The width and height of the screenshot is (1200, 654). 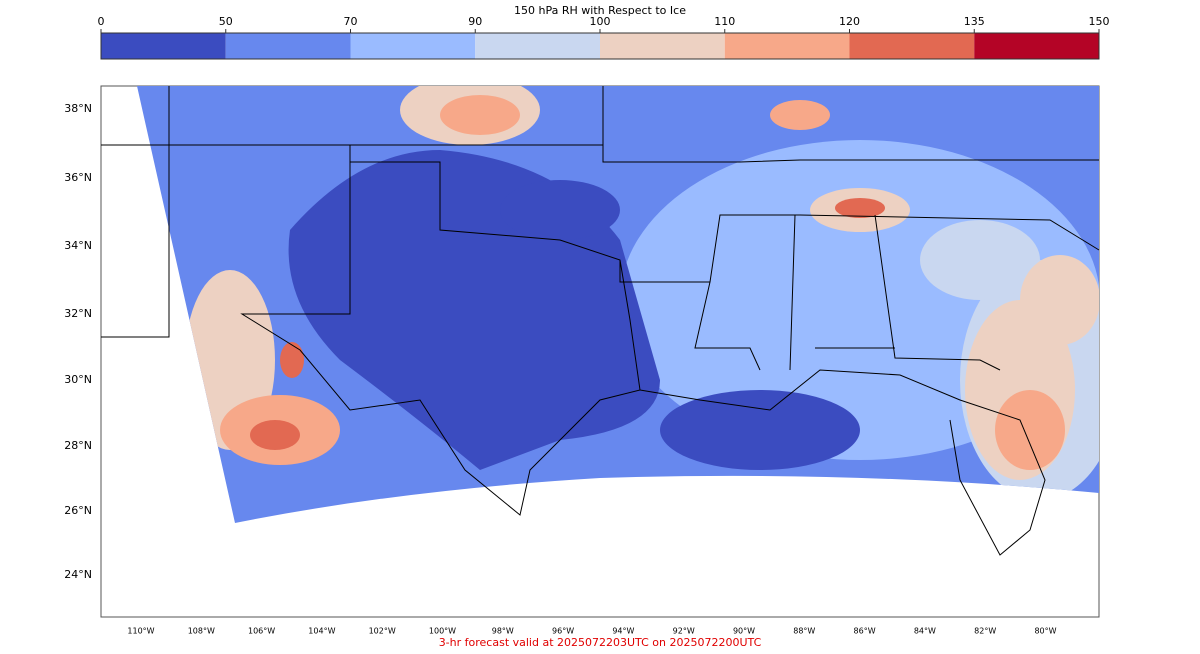 What do you see at coordinates (804, 631) in the screenshot?
I see `longitude-label: 88°W` at bounding box center [804, 631].